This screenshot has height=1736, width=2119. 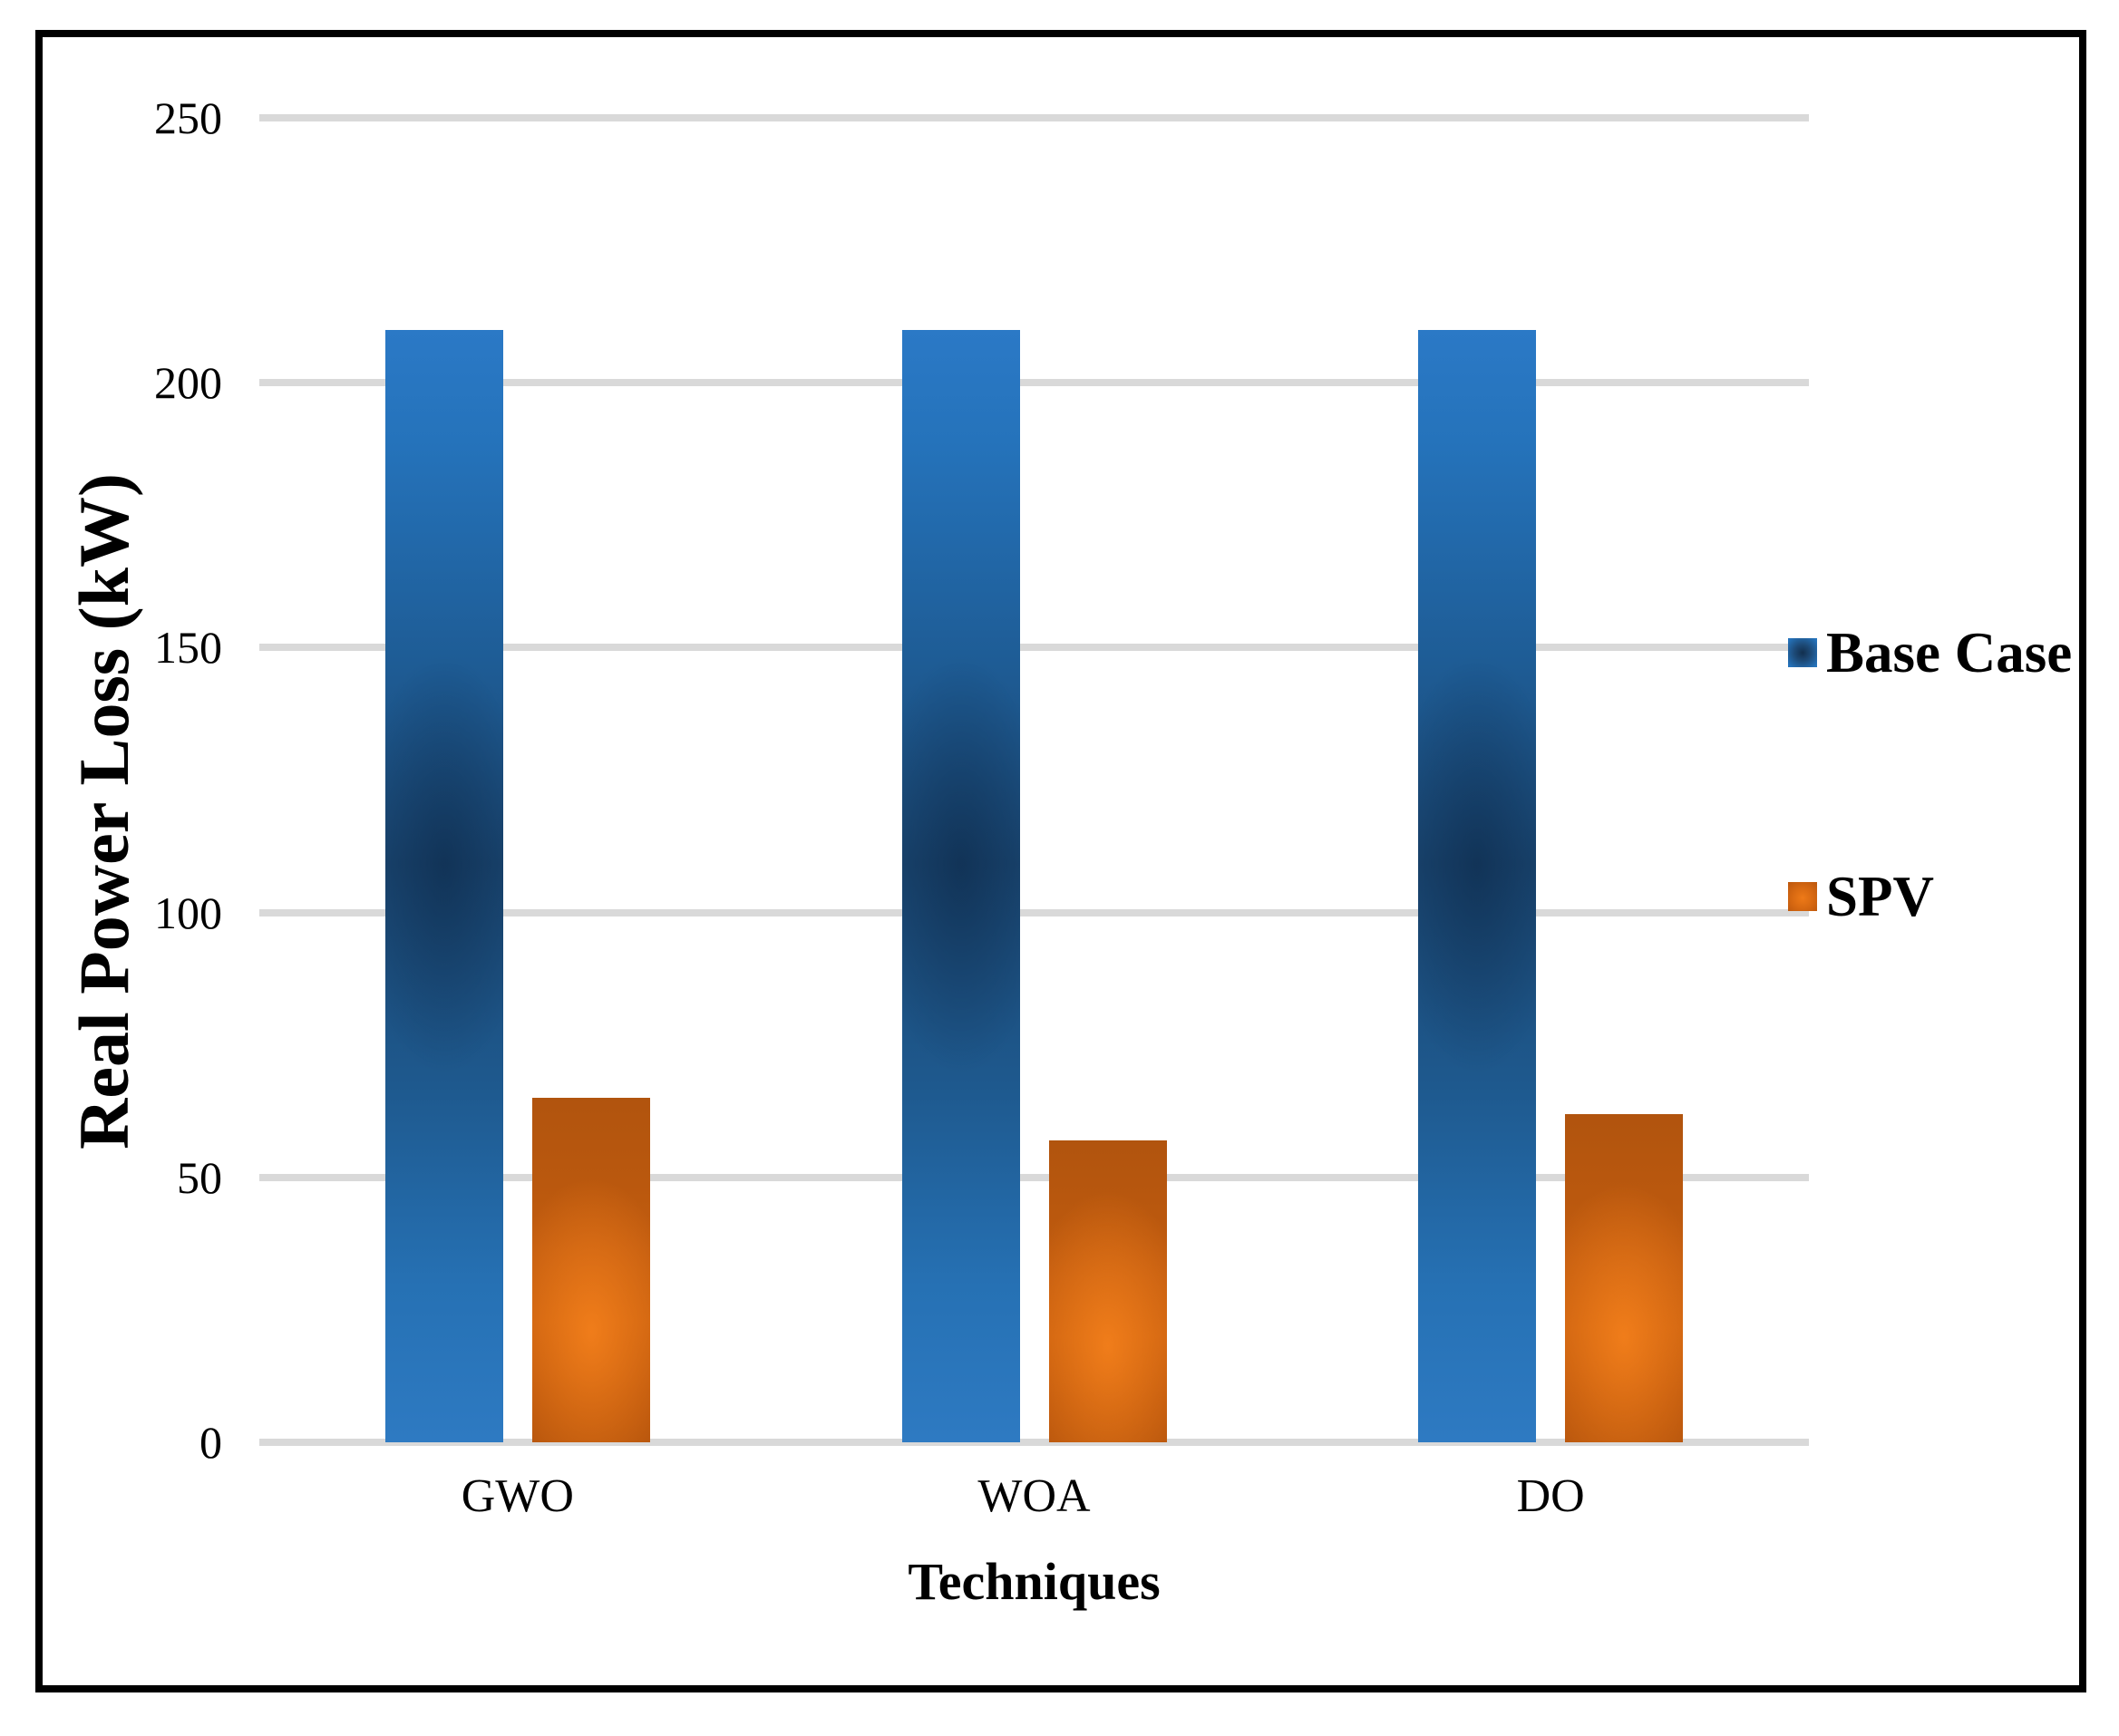 What do you see at coordinates (188, 117) in the screenshot?
I see `y-tick-label-250: 250` at bounding box center [188, 117].